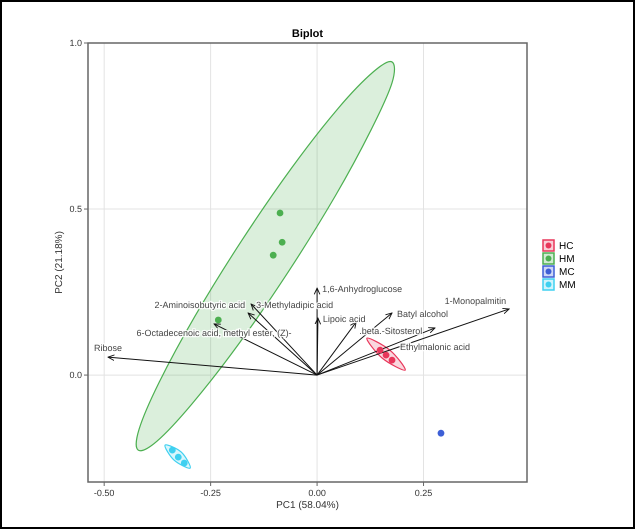  I want to click on x-axis-title: PC1 (58.04%), so click(307, 505).